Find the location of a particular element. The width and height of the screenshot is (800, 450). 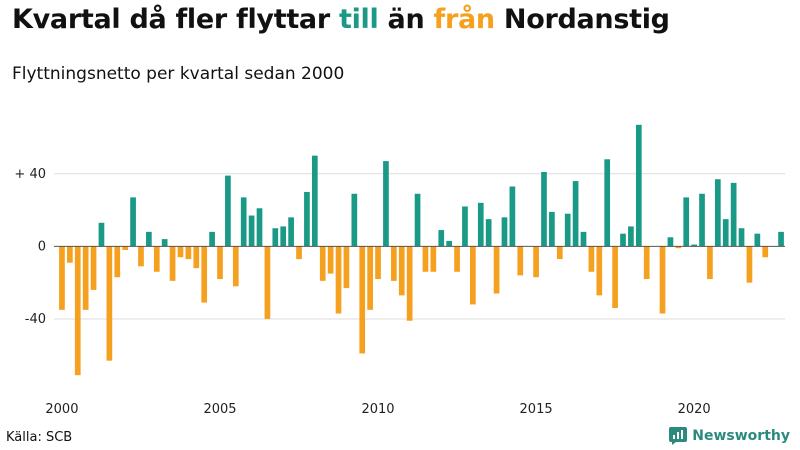

title-part-1: Kvartal då fler flyttar is located at coordinates (175, 19).